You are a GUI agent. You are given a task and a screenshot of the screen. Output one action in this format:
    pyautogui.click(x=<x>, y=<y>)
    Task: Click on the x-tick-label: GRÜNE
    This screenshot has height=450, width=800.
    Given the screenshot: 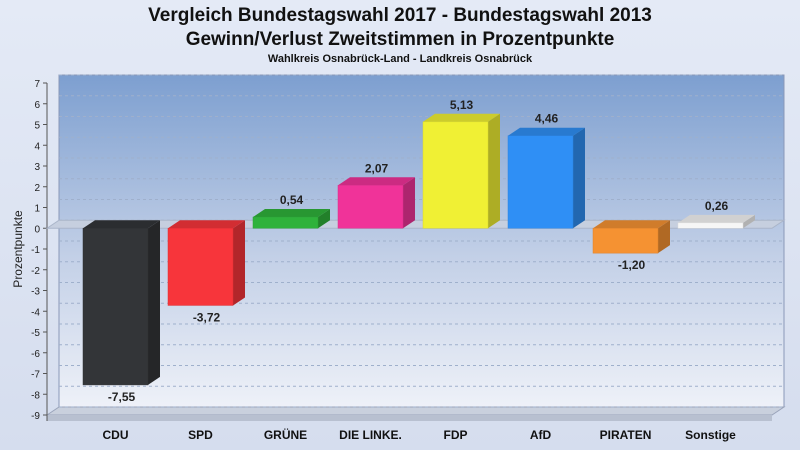 What is the action you would take?
    pyautogui.click(x=285, y=434)
    